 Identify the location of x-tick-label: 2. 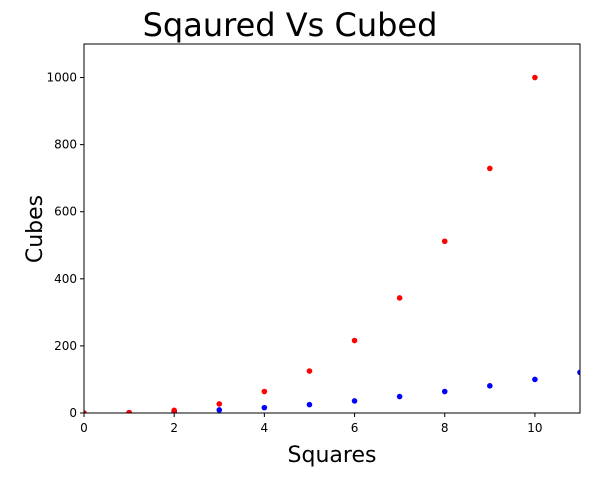
(174, 428).